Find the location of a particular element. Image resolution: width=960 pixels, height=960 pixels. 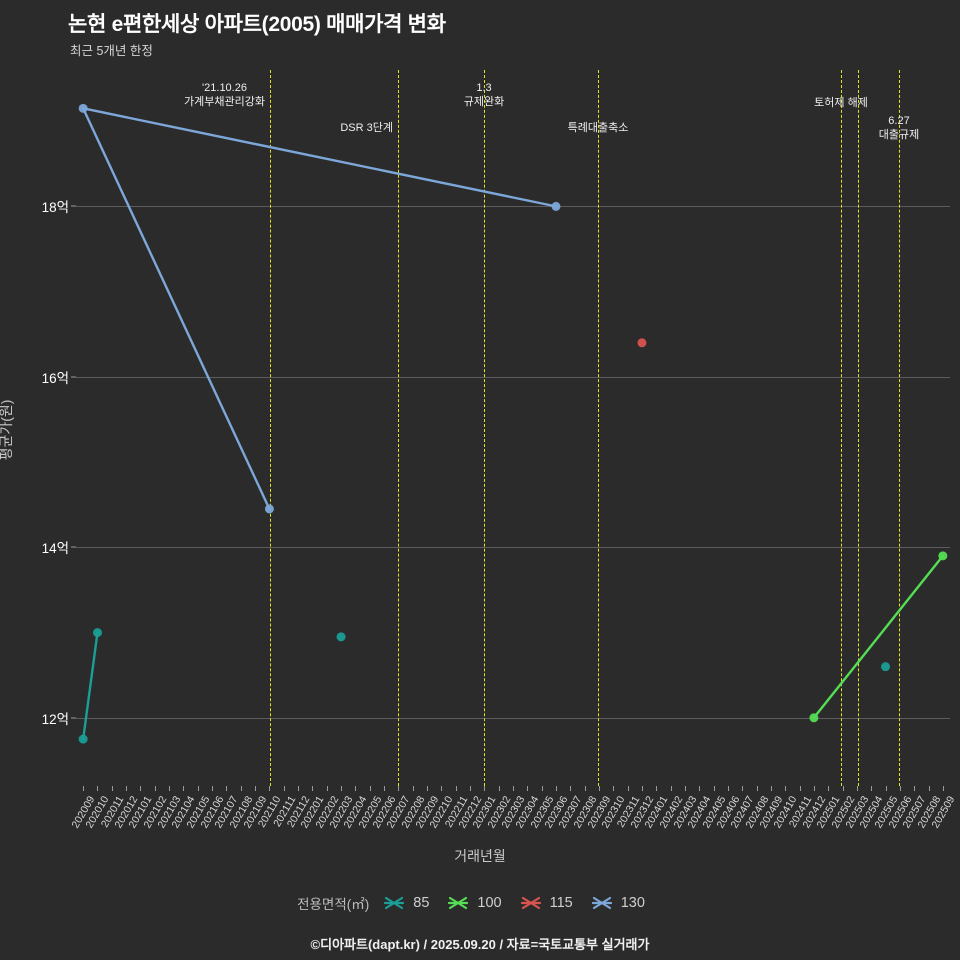

y-axis-tick-label: 14억 is located at coordinates (55, 549).